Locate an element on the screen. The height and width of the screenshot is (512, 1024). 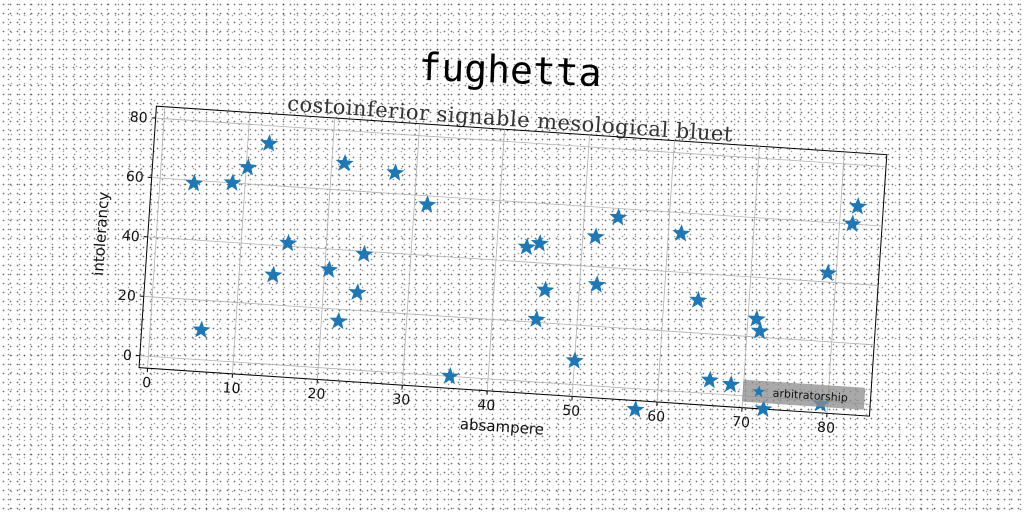
legend-entry-label: arbitratorship is located at coordinates (810, 396).